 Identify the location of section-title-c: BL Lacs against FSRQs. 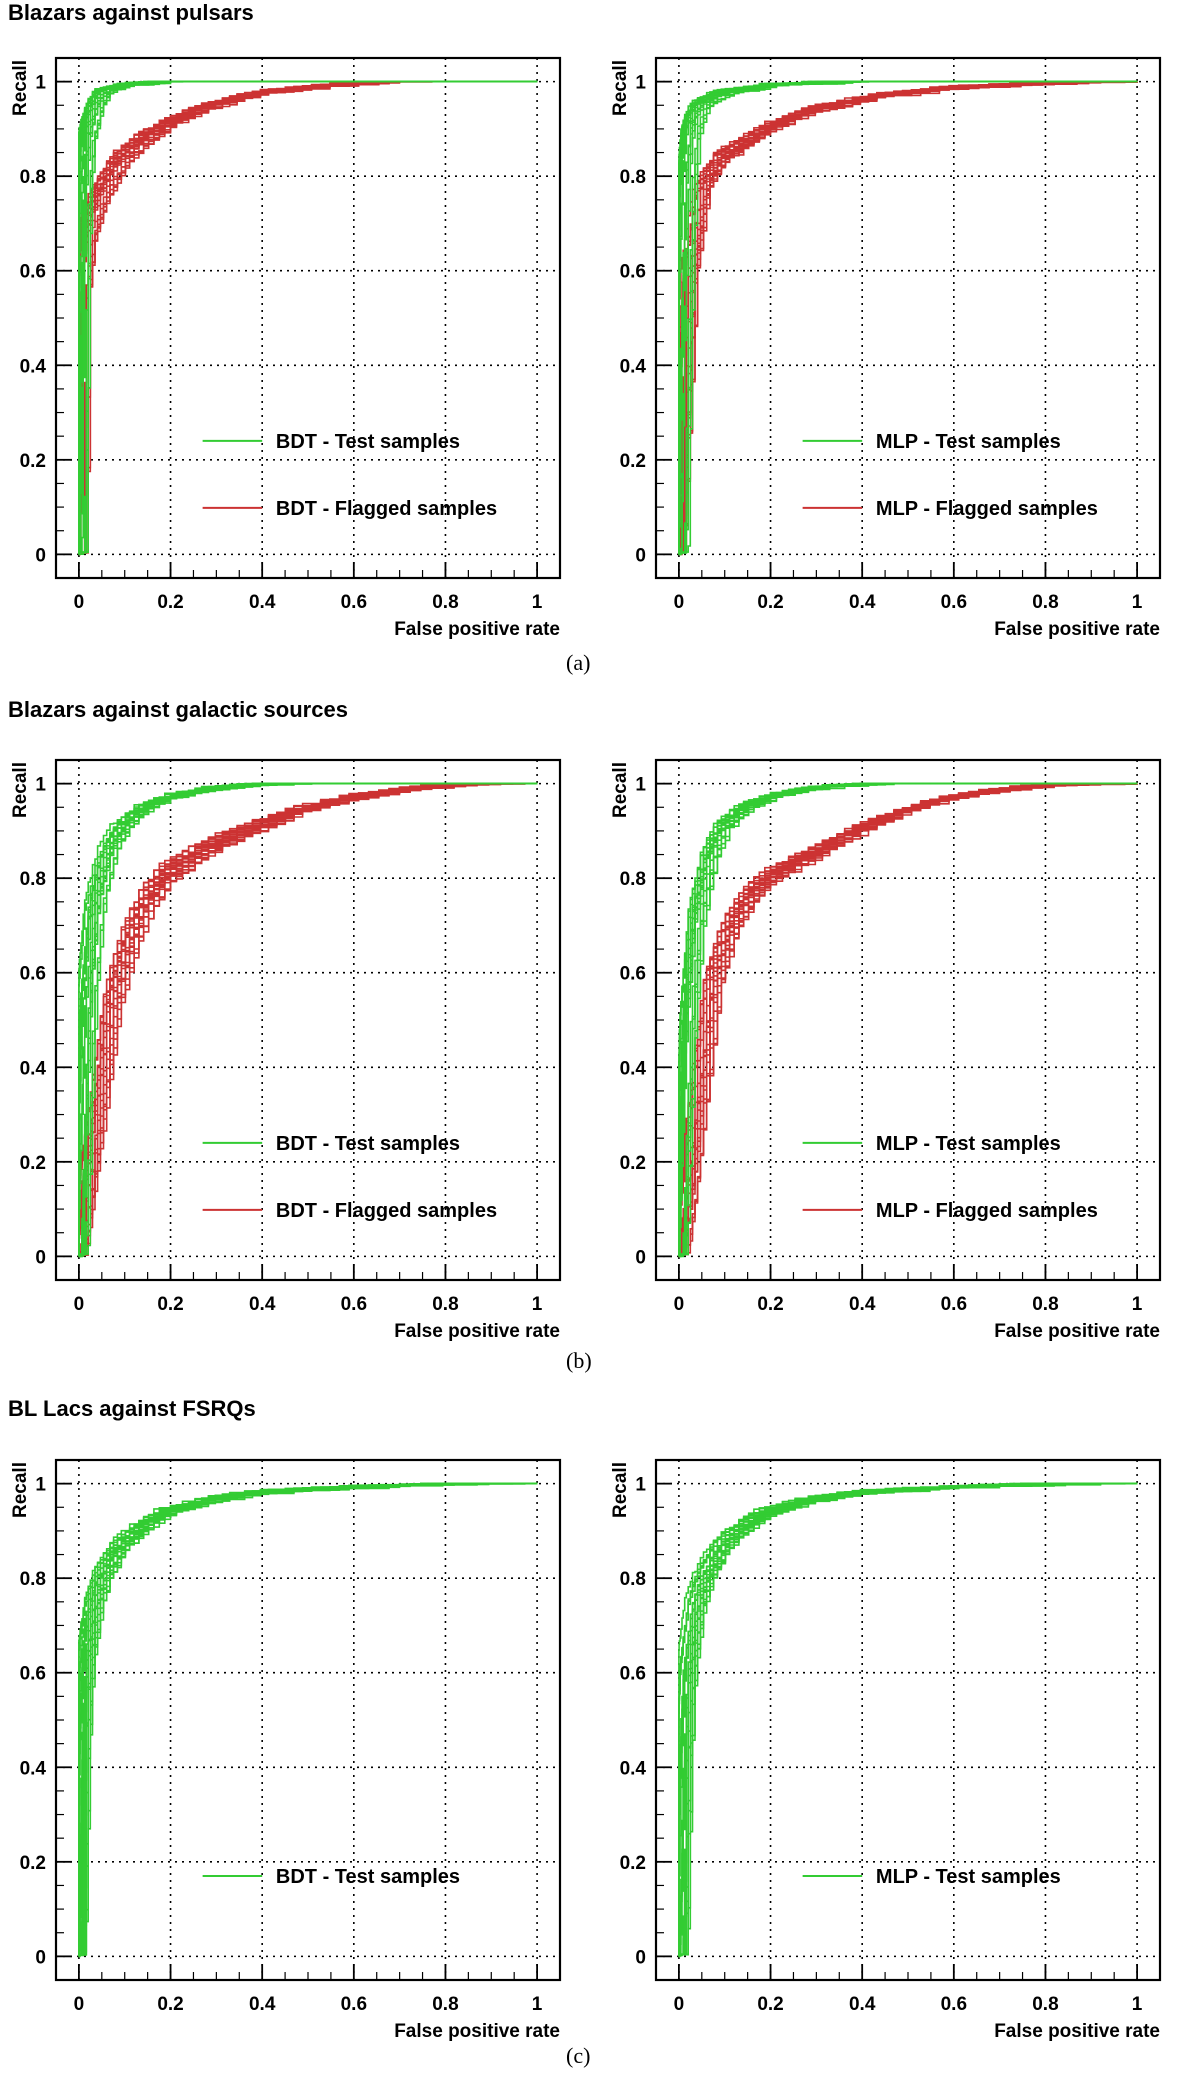
(132, 1408).